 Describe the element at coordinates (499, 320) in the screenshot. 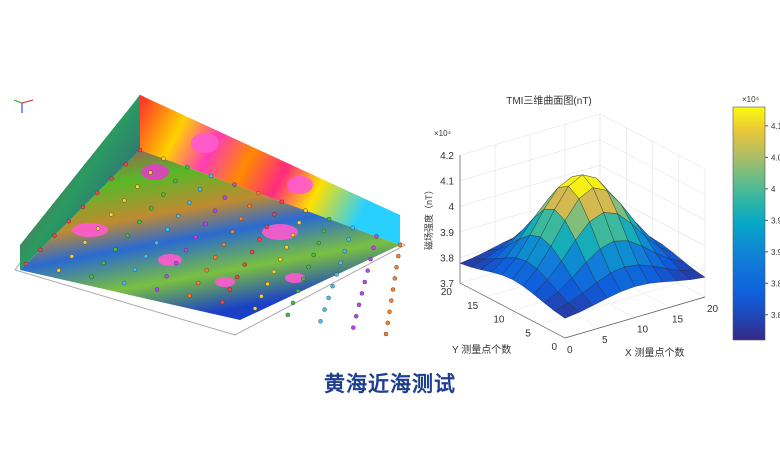

I see `y-tick-label: 10` at that location.